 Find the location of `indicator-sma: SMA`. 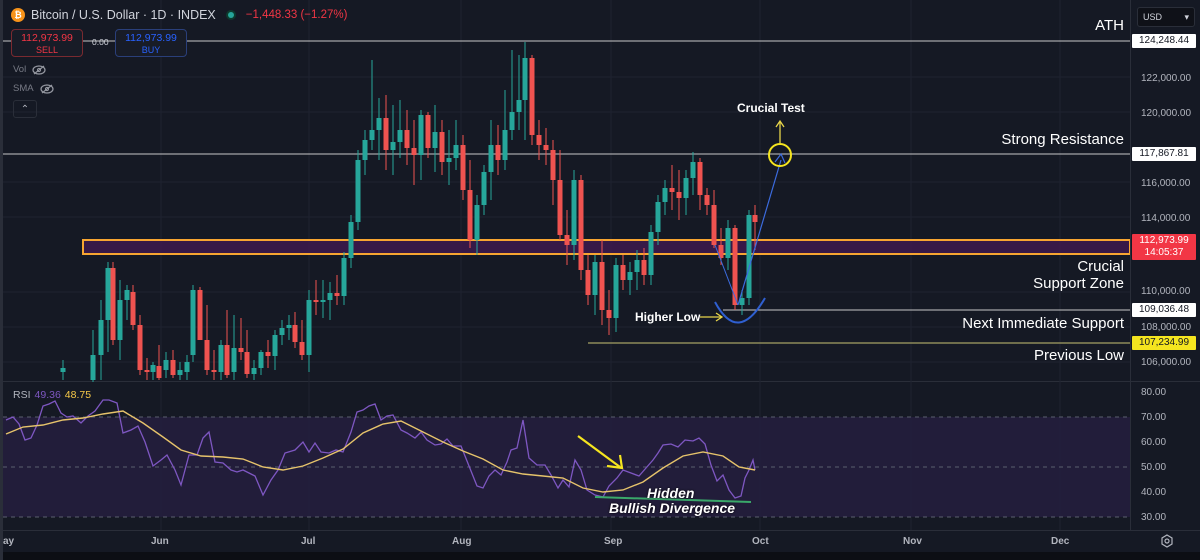

indicator-sma: SMA is located at coordinates (33, 88).